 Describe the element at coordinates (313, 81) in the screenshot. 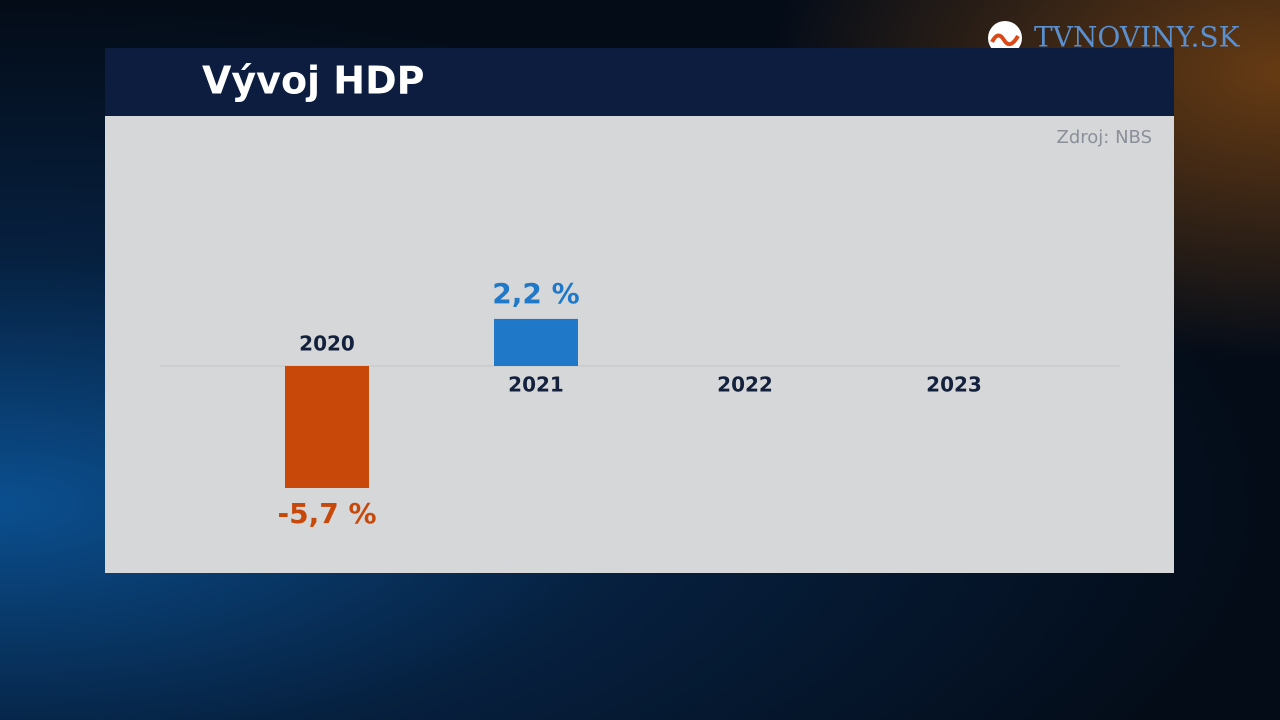

I see `chart-title: Vývoj HDP` at that location.